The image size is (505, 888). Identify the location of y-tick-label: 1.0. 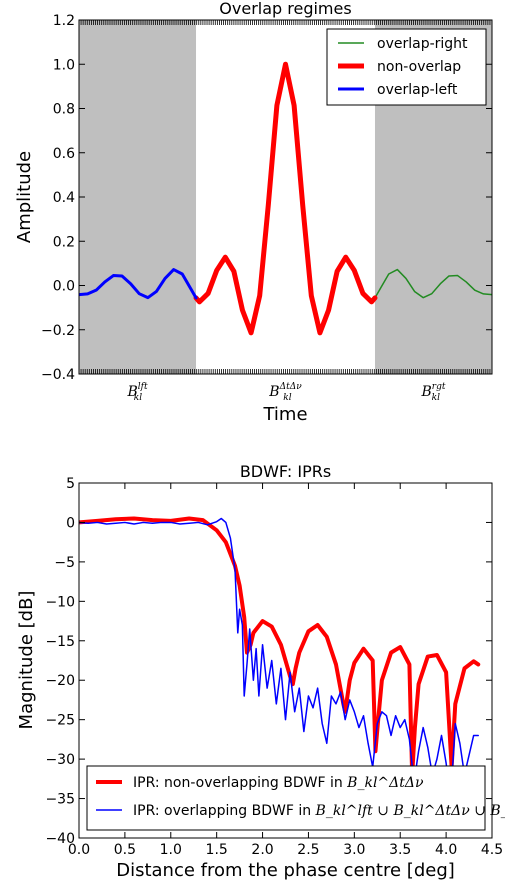
(64, 65).